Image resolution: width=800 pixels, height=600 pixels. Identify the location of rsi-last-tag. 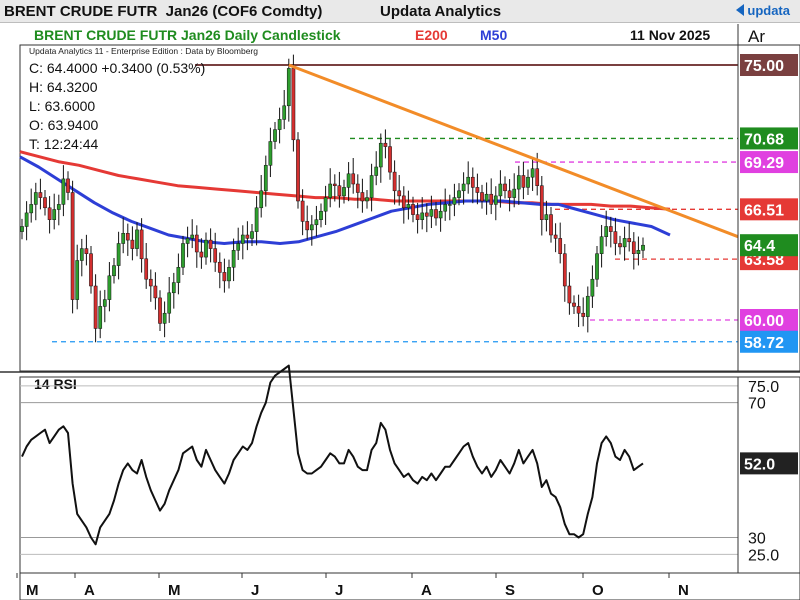
(769, 463).